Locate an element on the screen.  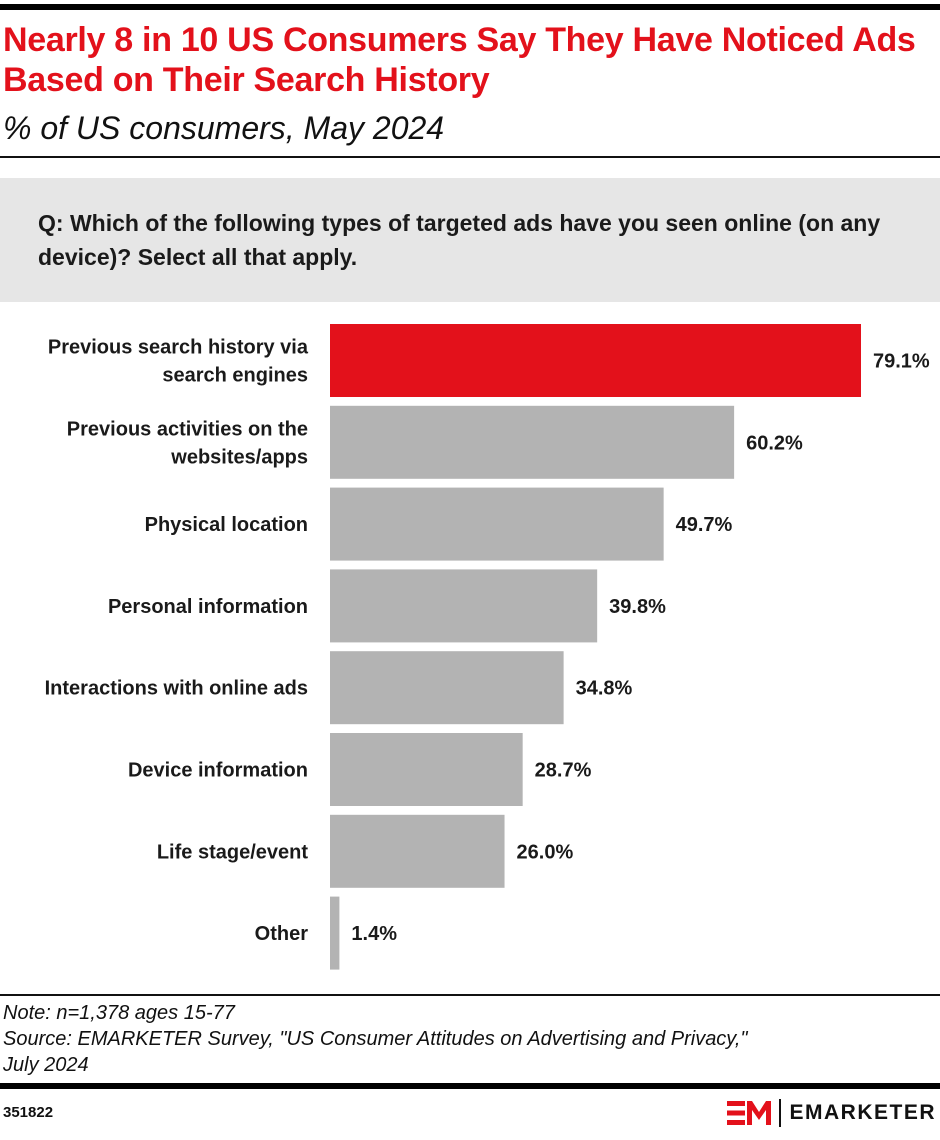
category-label-4: Interactions with online ads is located at coordinates (176, 689).